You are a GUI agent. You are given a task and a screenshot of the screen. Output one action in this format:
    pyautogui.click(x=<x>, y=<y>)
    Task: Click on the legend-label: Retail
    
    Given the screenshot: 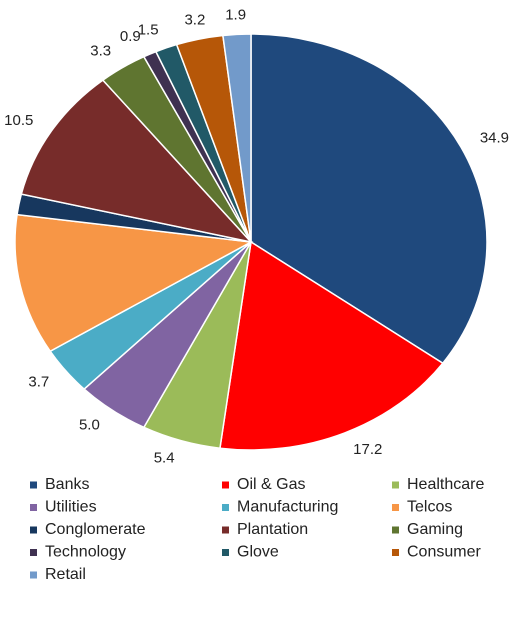 What is the action you would take?
    pyautogui.click(x=65, y=574)
    